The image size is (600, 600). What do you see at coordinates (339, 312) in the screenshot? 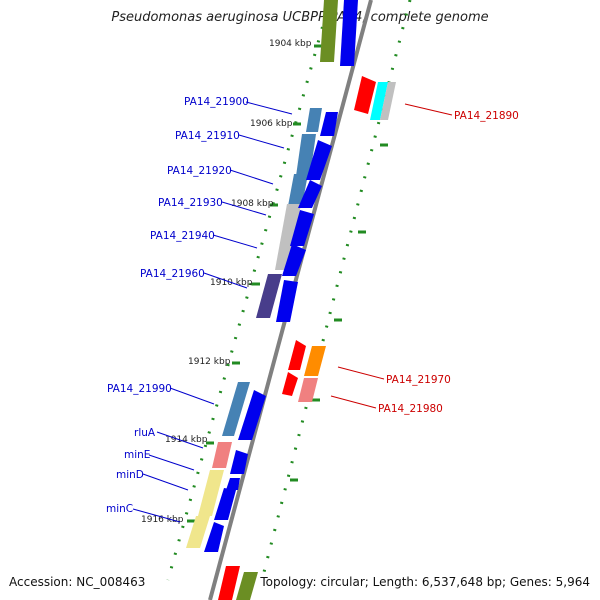
I see `right-tick-dashes` at bounding box center [339, 312].